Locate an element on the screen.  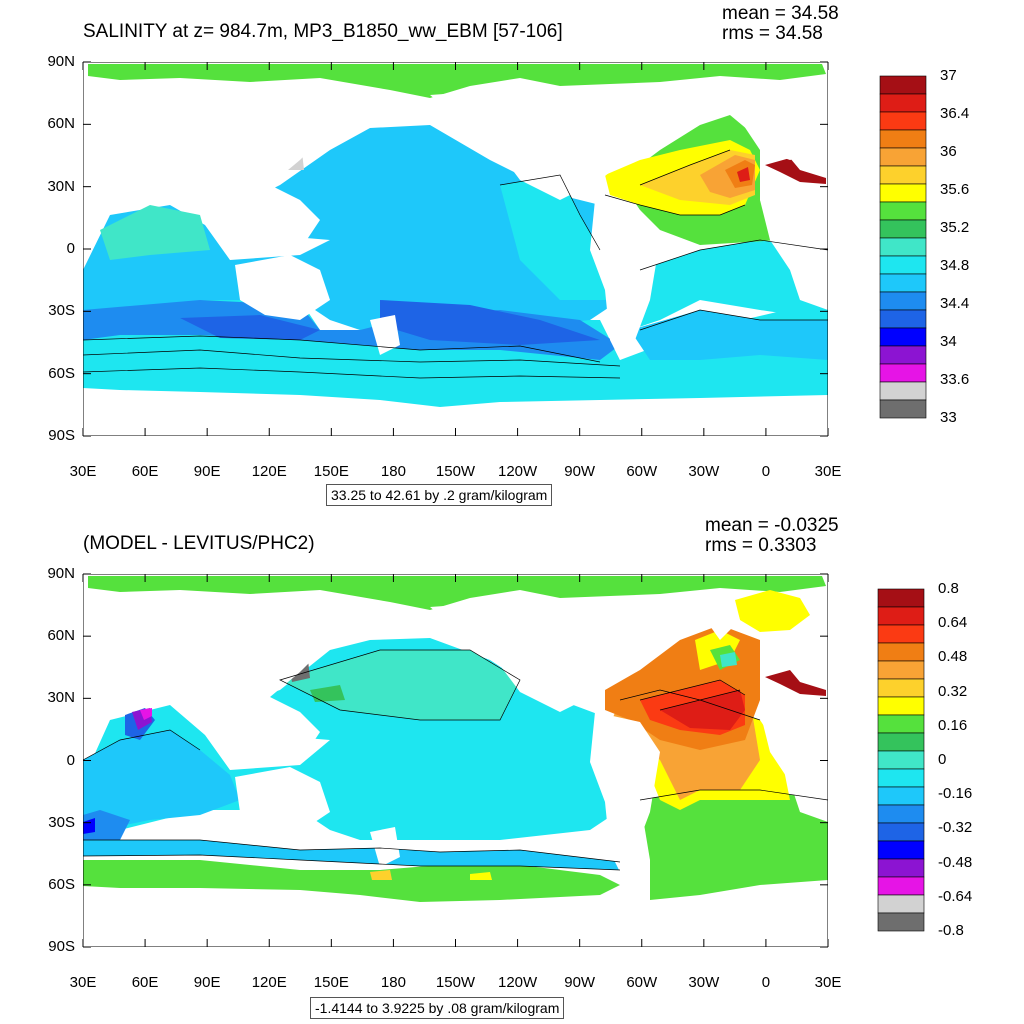
colorbar-label: 33.6 is located at coordinates (955, 379).